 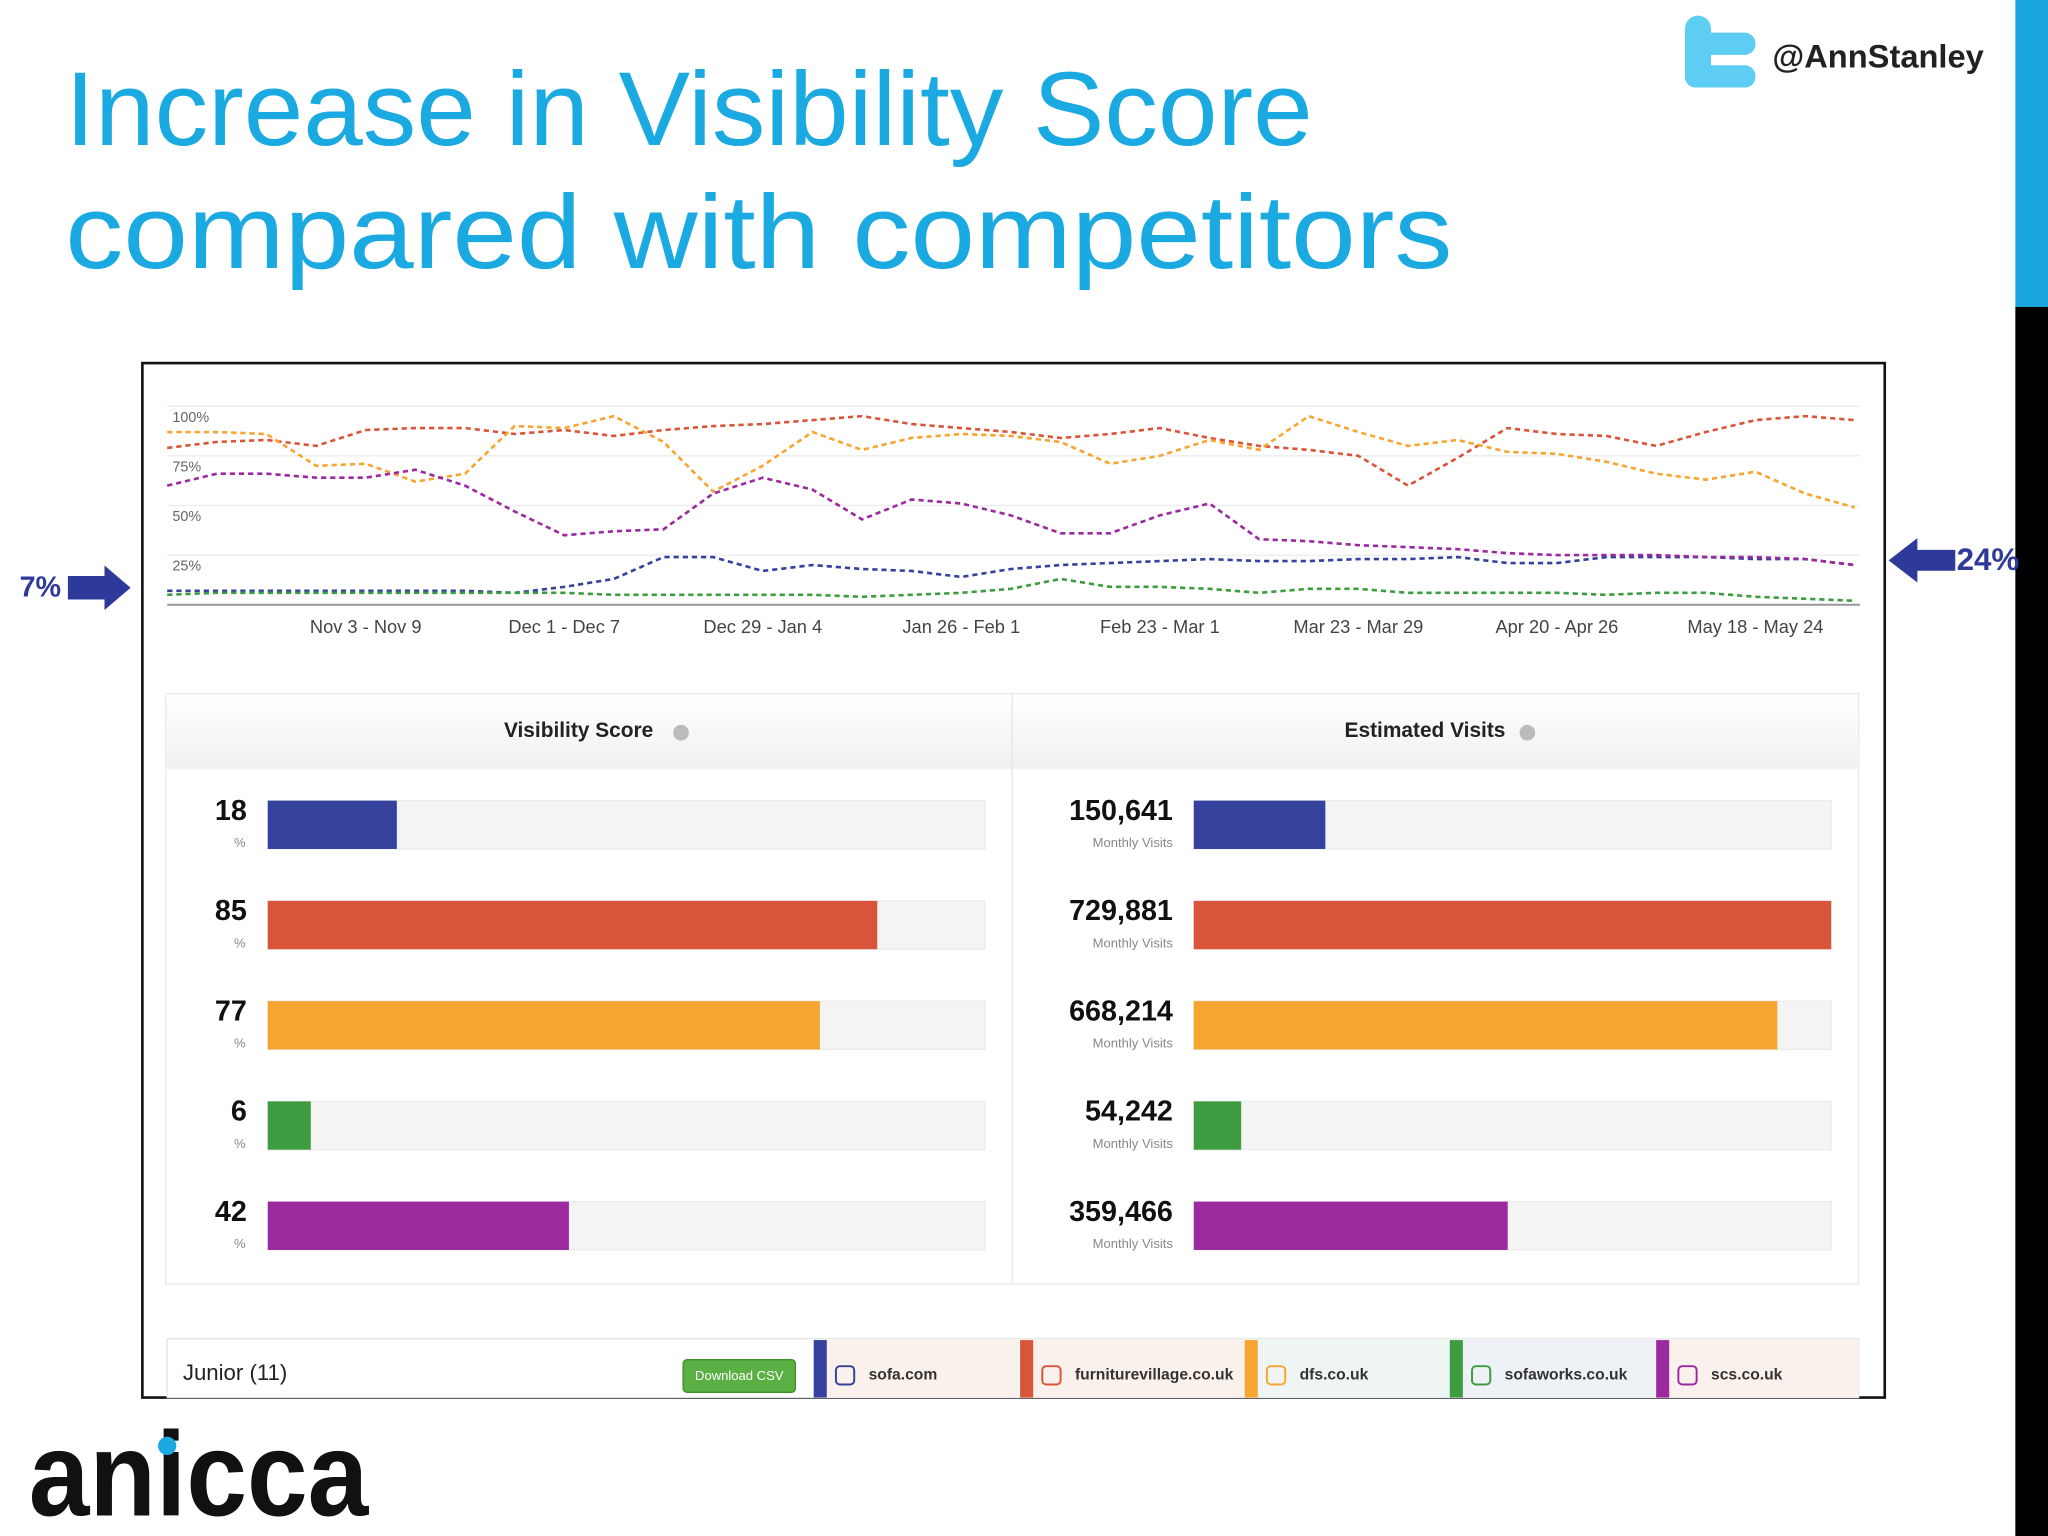 I want to click on download-button-label: Download CSV, so click(x=739, y=1375).